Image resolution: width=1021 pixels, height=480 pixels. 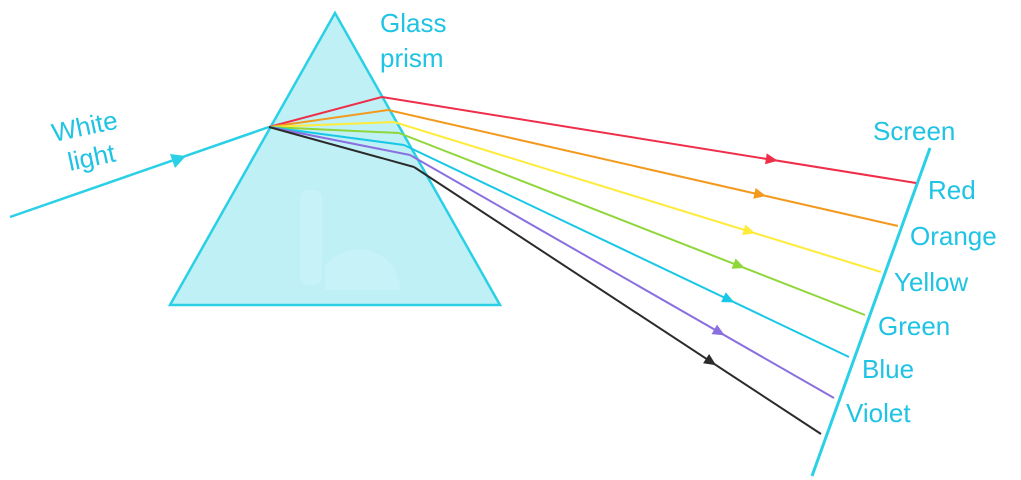 I want to click on orange-ray-inside-prism, so click(x=328, y=118).